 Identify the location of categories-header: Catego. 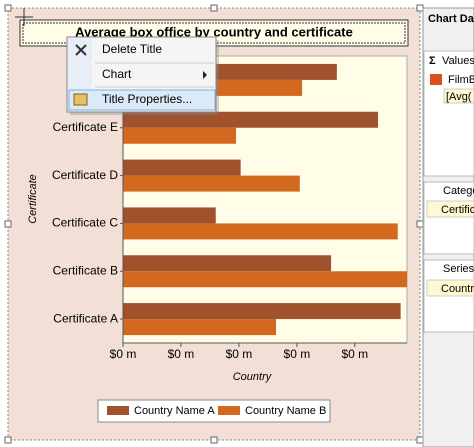
(458, 191).